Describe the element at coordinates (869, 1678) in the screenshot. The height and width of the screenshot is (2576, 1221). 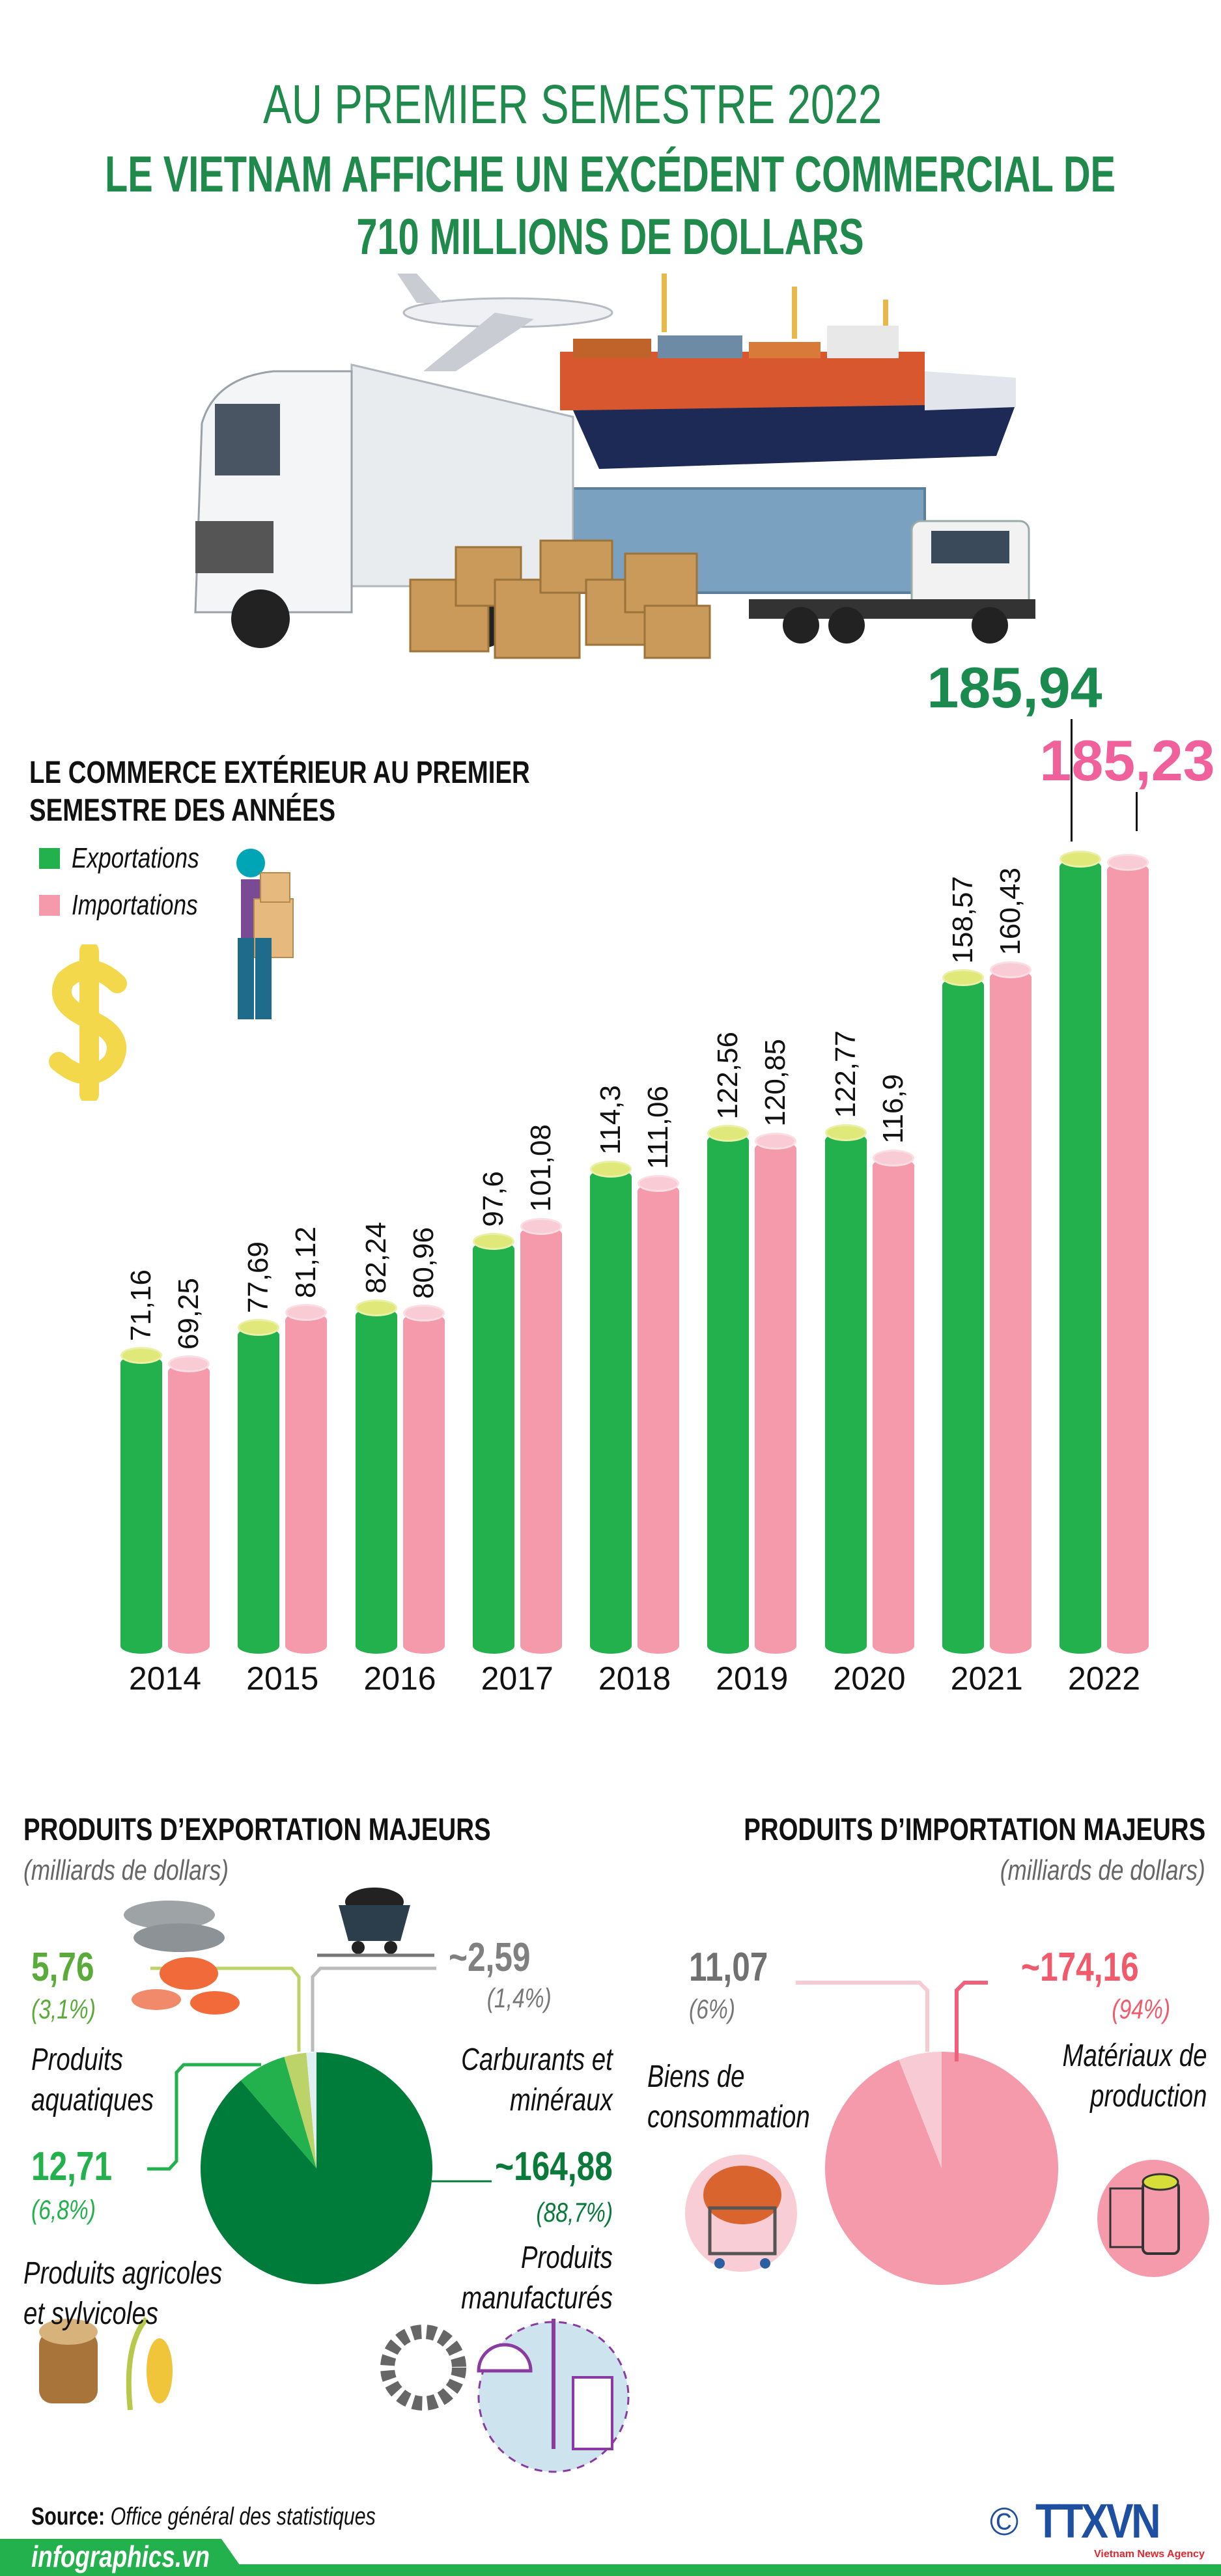
I see `year-label-2020: 2020` at that location.